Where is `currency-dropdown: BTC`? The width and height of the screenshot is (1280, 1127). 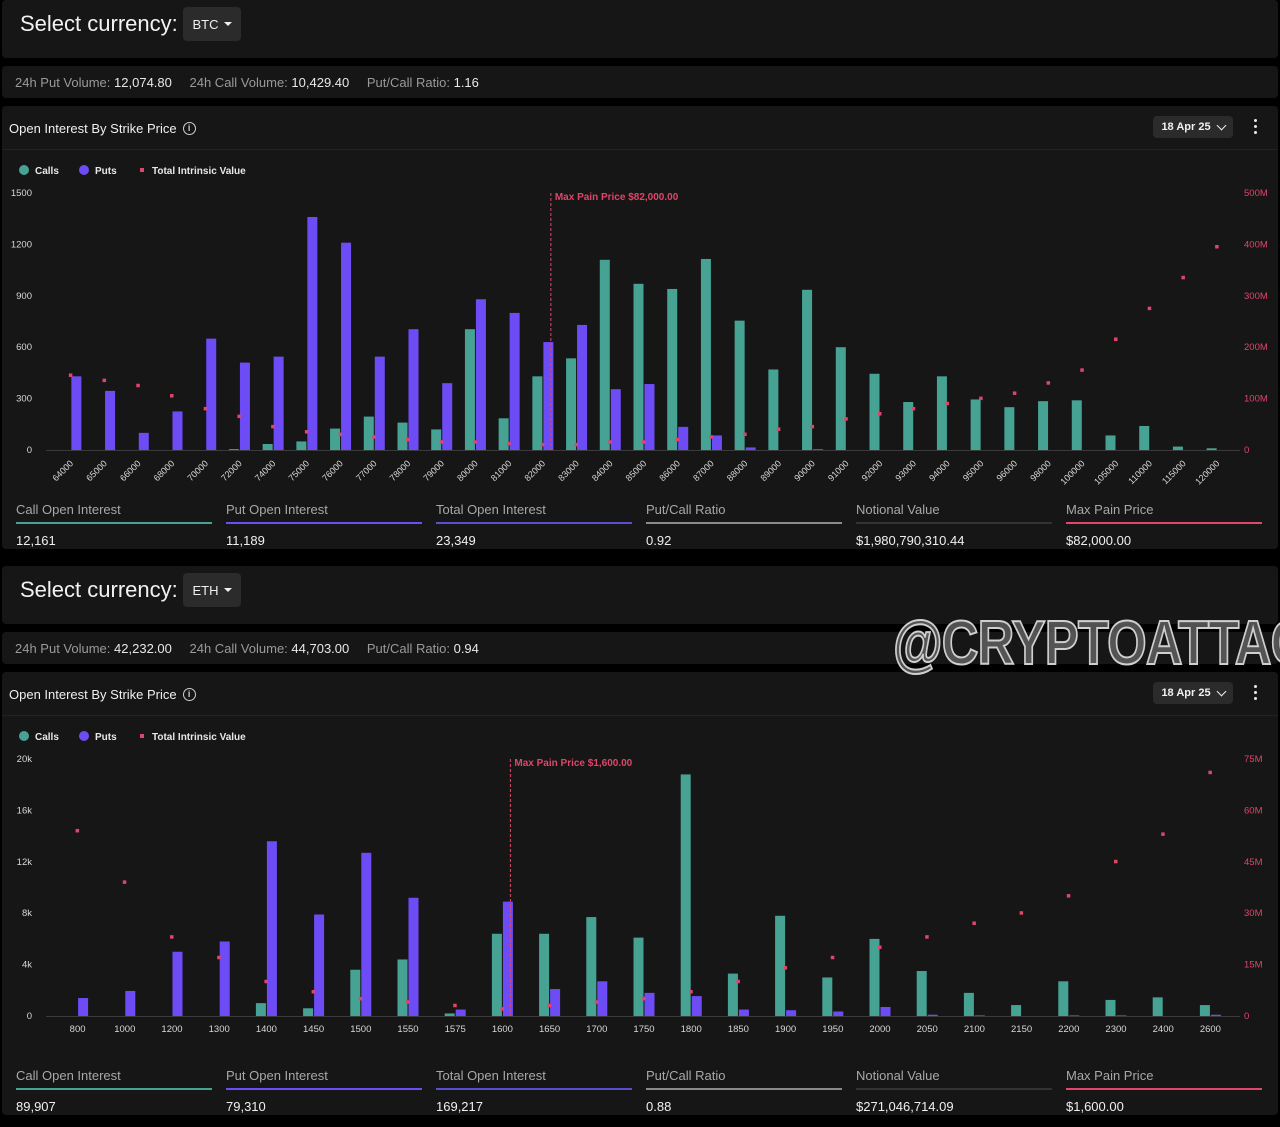 currency-dropdown: BTC is located at coordinates (212, 24).